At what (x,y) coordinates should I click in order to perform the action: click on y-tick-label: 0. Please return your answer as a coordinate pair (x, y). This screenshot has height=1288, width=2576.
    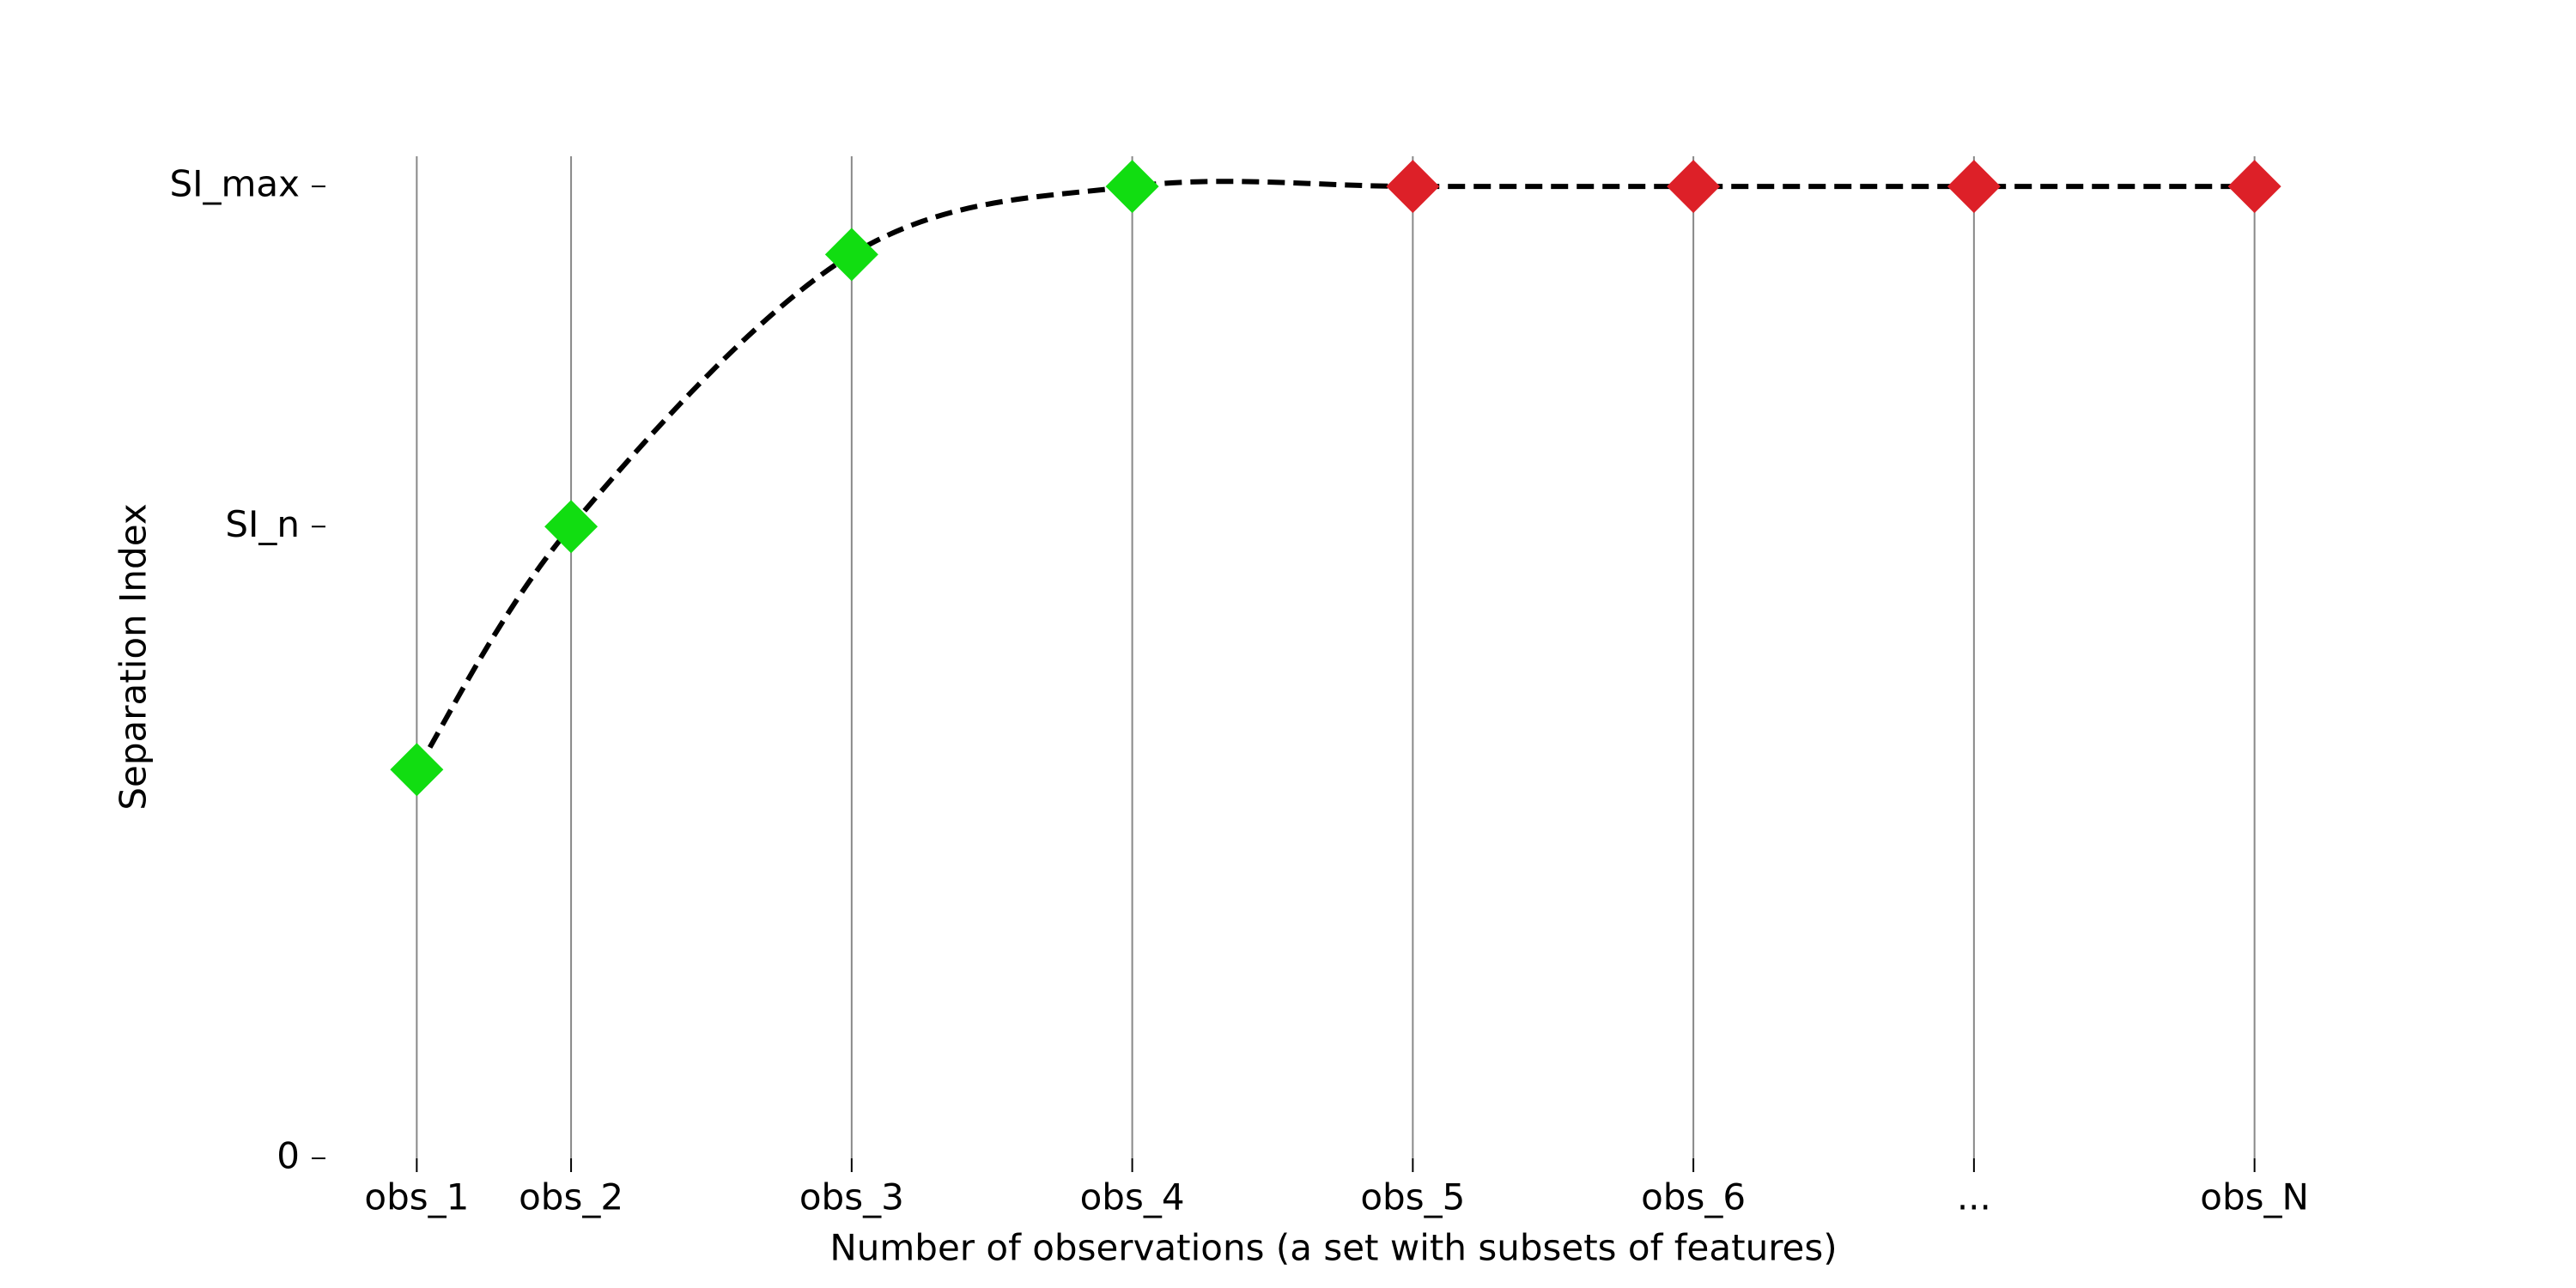
    Looking at the image, I should click on (288, 1156).